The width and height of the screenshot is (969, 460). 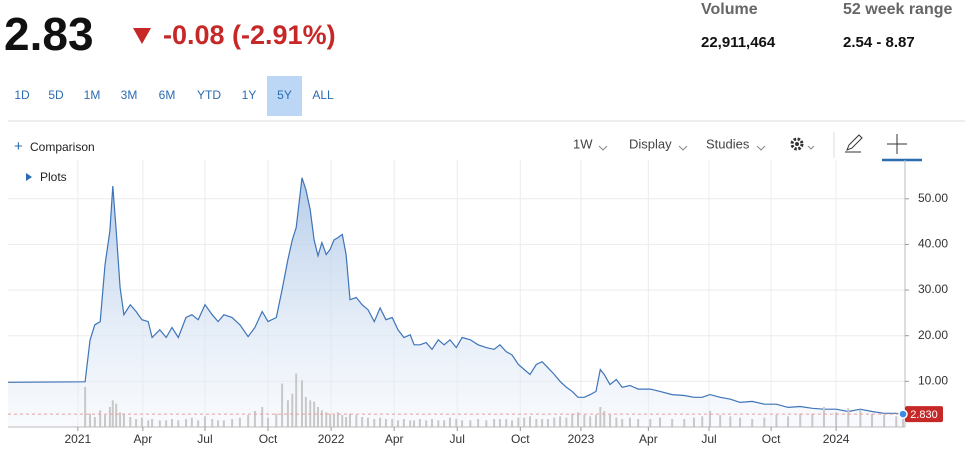 I want to click on plots-icon, so click(x=29, y=177).